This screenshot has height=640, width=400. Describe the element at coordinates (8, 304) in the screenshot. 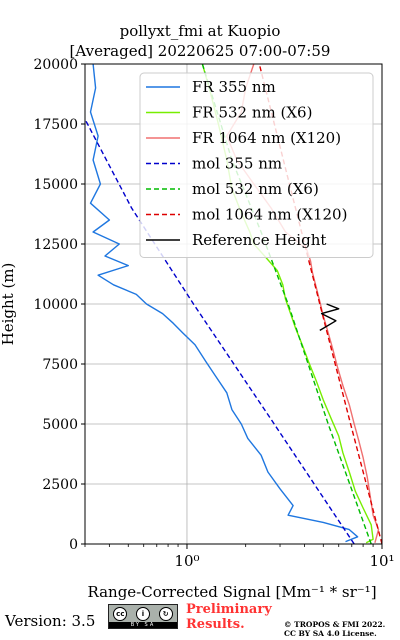

I see `y-axis-label: Height (m)` at that location.